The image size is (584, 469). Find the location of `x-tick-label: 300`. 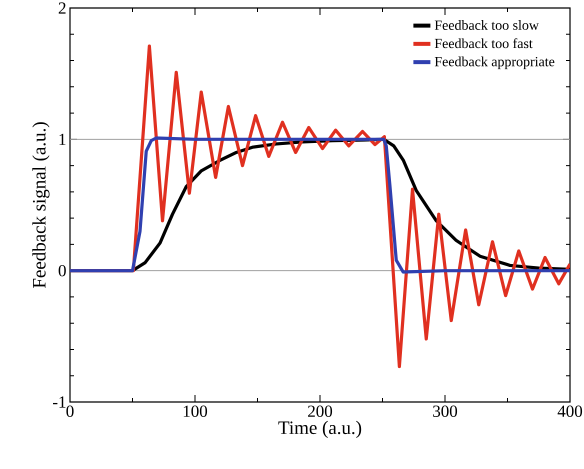

x-tick-label: 300 is located at coordinates (445, 411).